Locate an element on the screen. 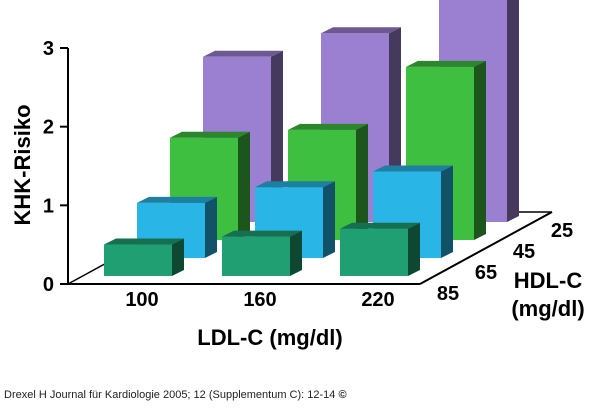  hdl-tick-label: 25 is located at coordinates (562, 231).